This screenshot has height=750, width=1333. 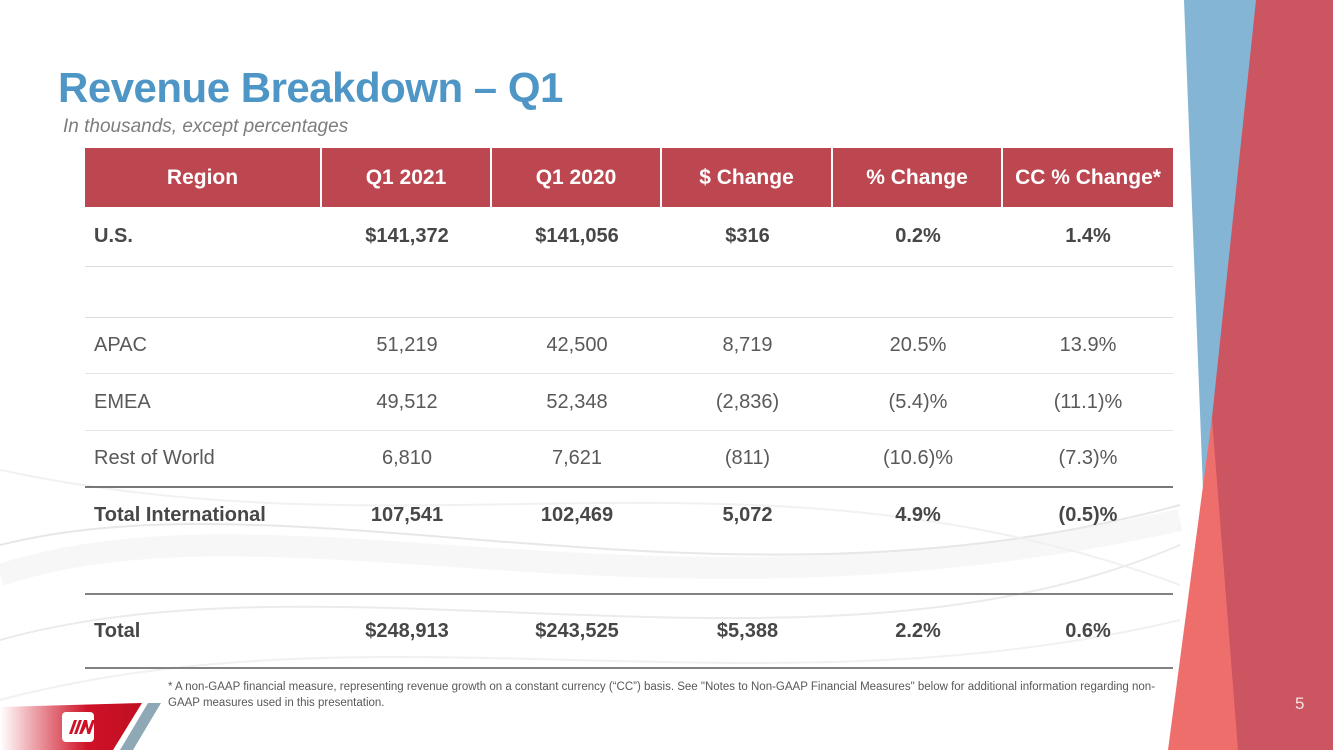 I want to click on cell-cc-pct-change: (11.1)%, so click(x=1088, y=401).